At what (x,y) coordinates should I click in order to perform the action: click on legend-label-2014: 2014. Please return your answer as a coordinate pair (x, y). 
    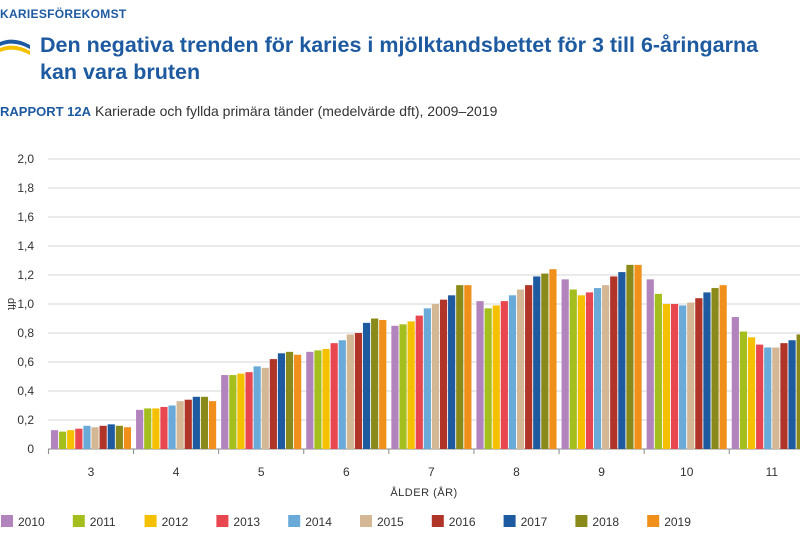
    Looking at the image, I should click on (318, 522).